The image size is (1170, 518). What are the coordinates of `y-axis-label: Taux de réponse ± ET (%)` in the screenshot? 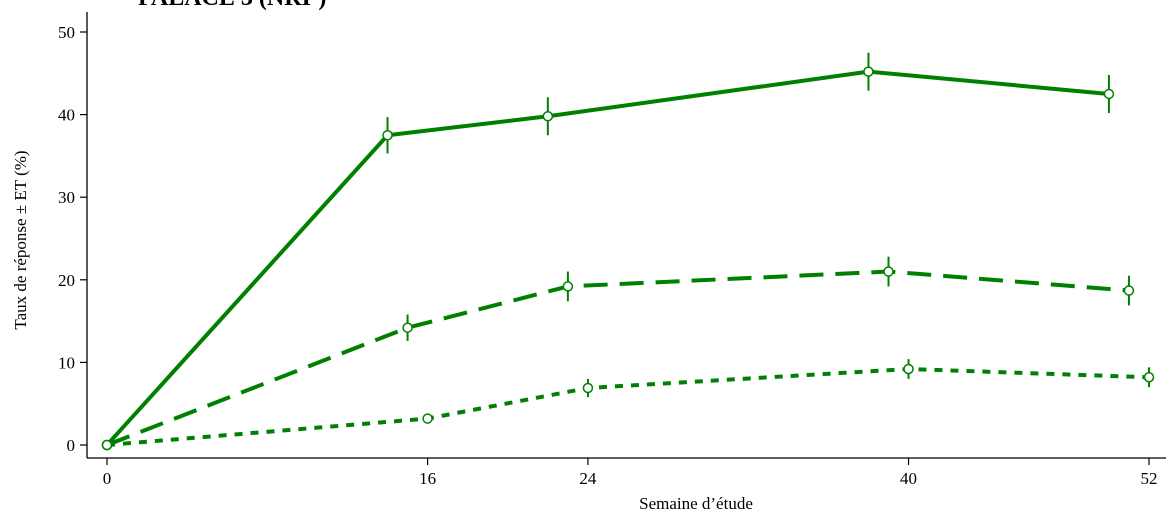 It's located at (20, 239).